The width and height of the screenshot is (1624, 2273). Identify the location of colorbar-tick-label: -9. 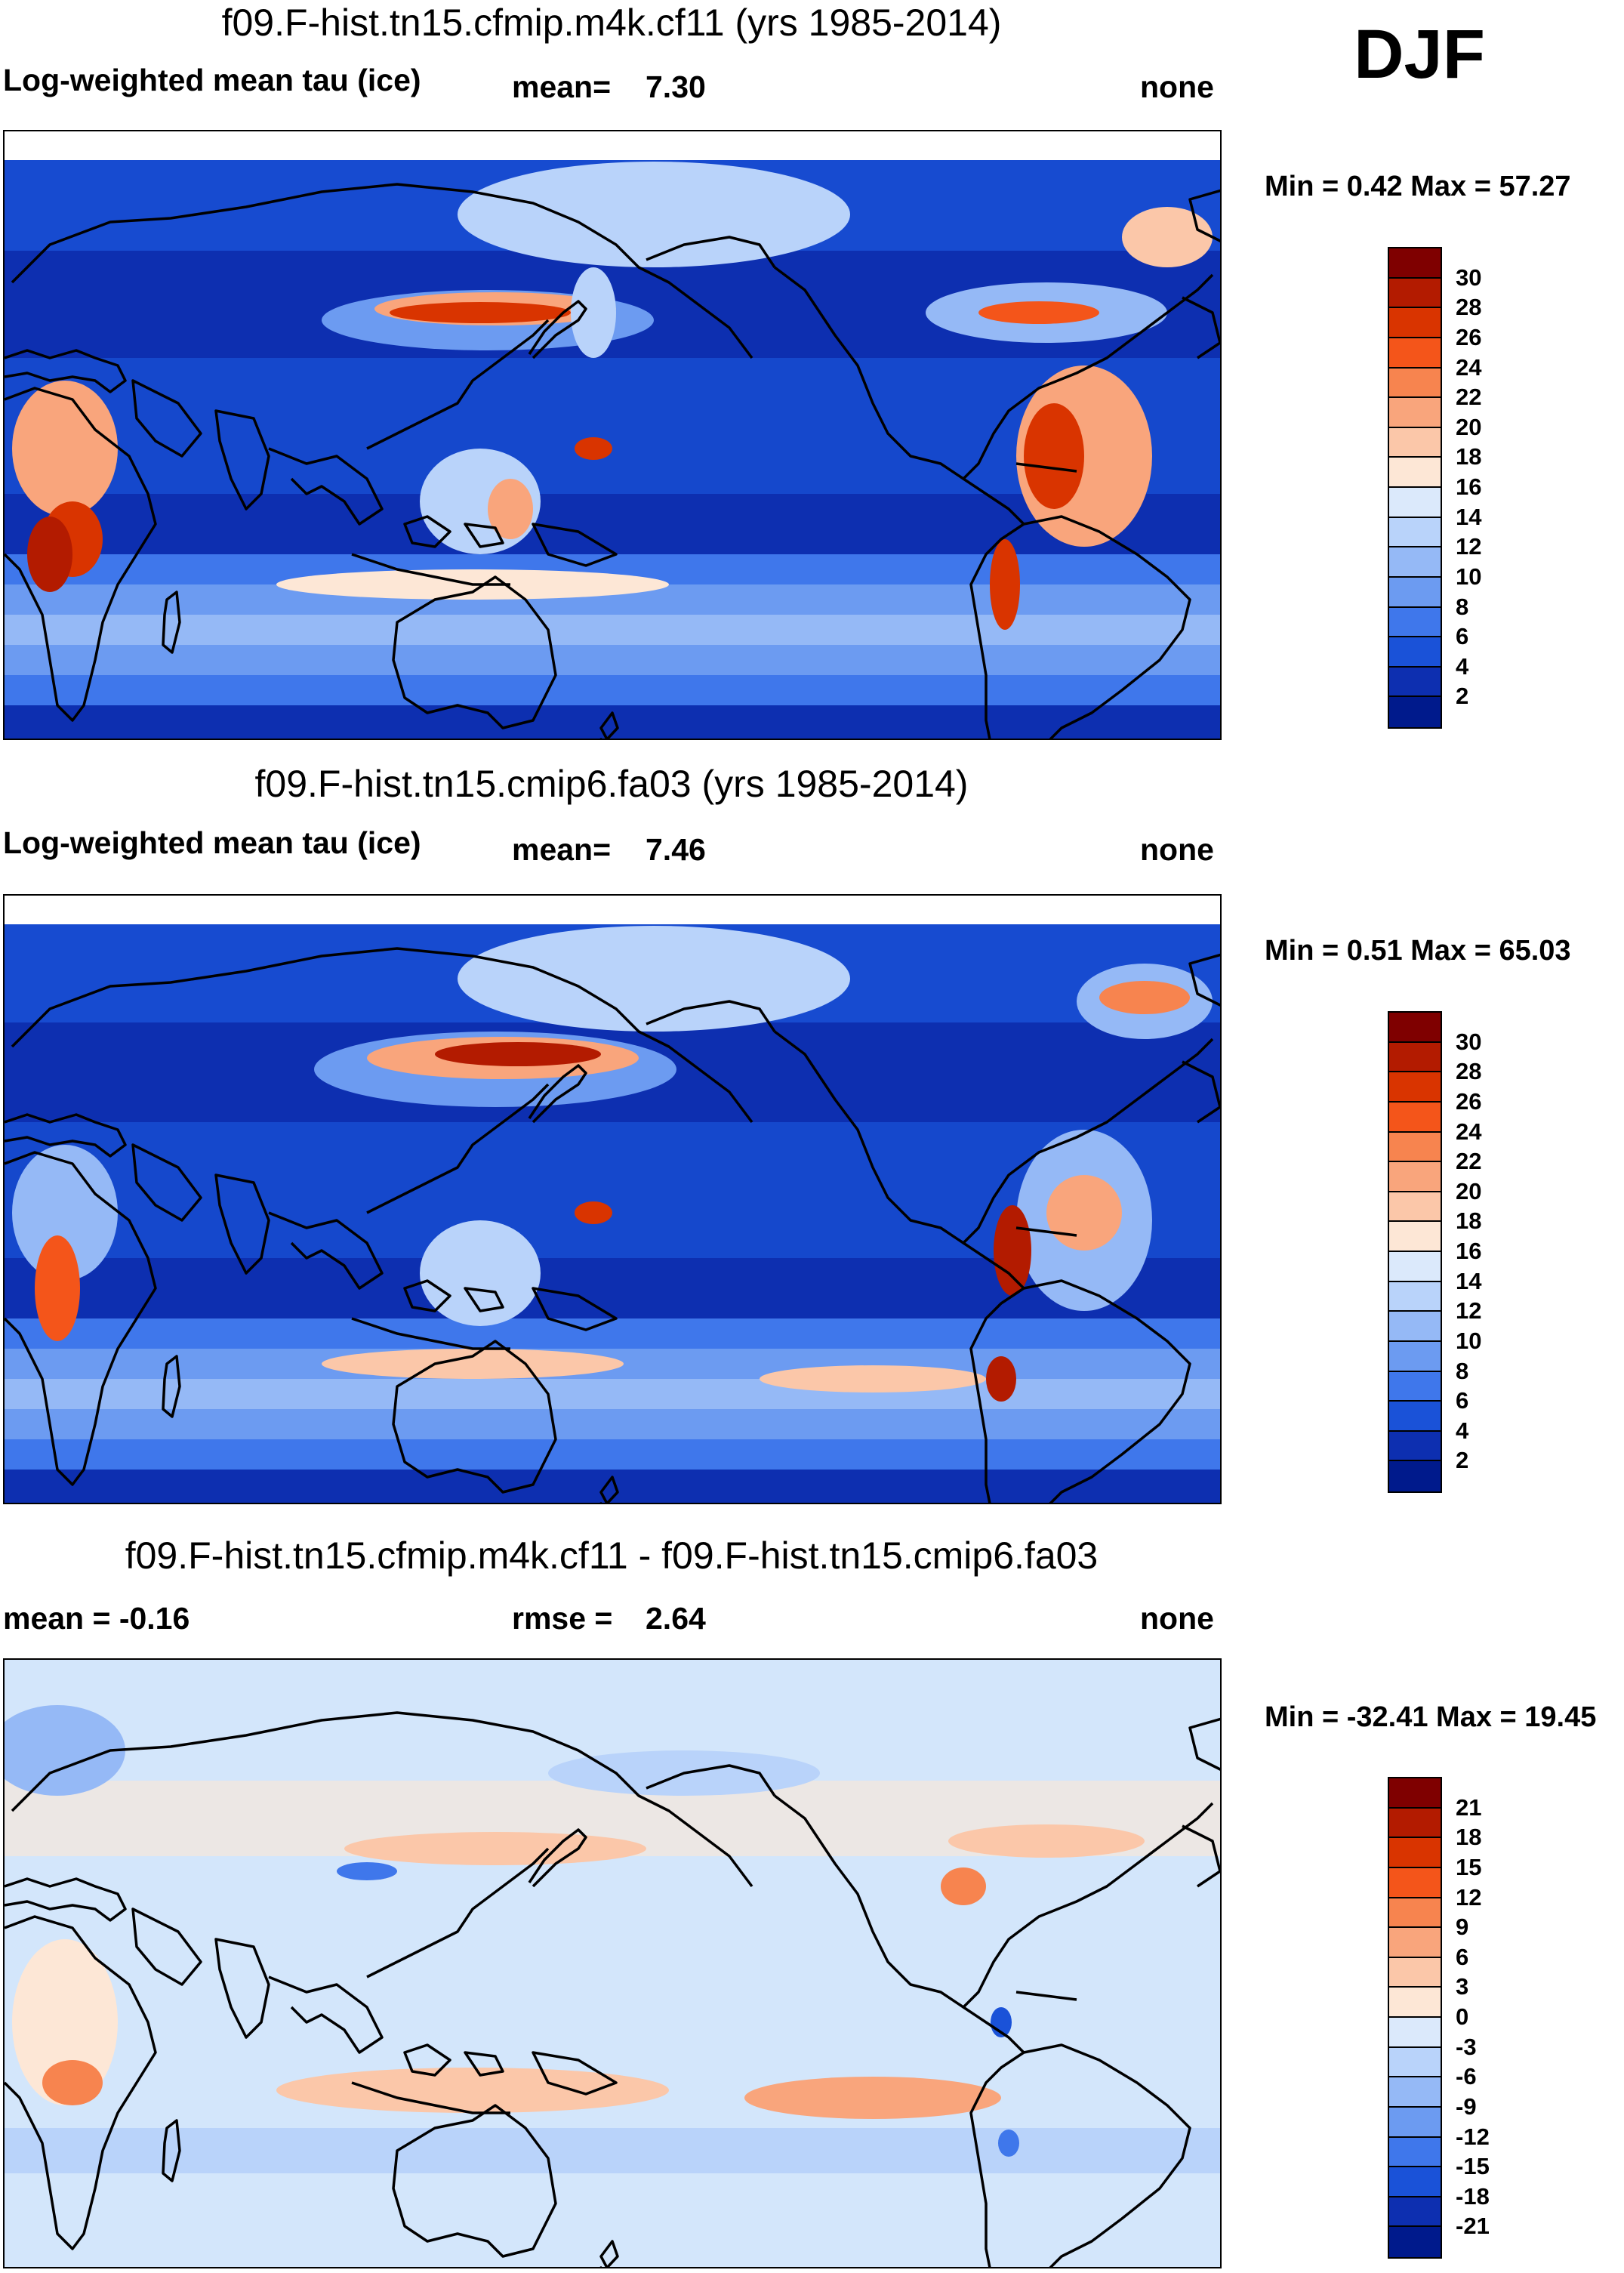
(1466, 2106).